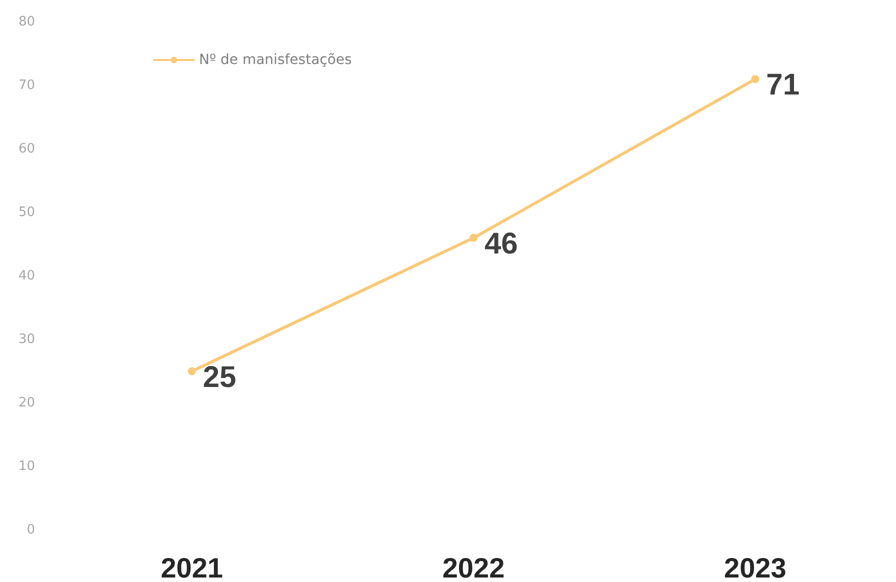 The width and height of the screenshot is (896, 582). I want to click on y-tick-label: 50, so click(26, 212).